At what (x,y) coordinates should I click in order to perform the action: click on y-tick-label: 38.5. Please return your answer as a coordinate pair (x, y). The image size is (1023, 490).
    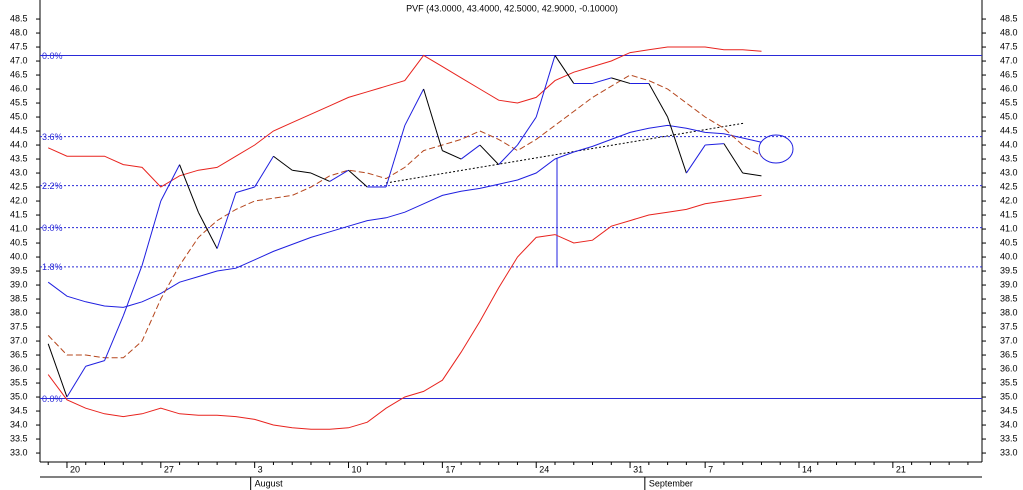
    Looking at the image, I should click on (19, 298).